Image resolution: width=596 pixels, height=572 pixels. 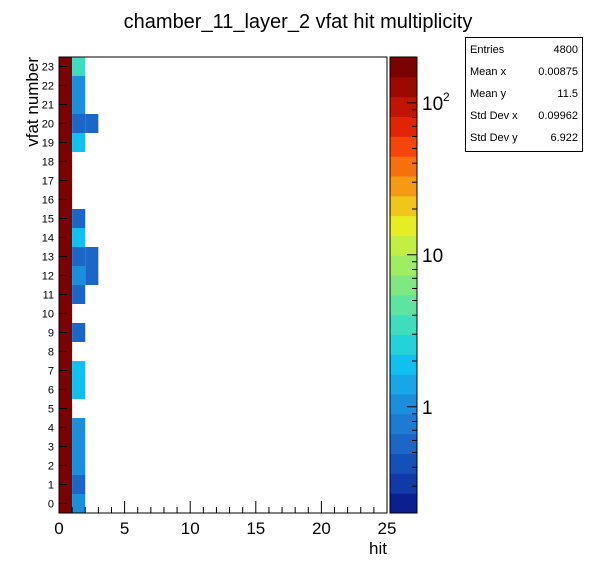 What do you see at coordinates (51, 391) in the screenshot?
I see `y-tick-label: 6` at bounding box center [51, 391].